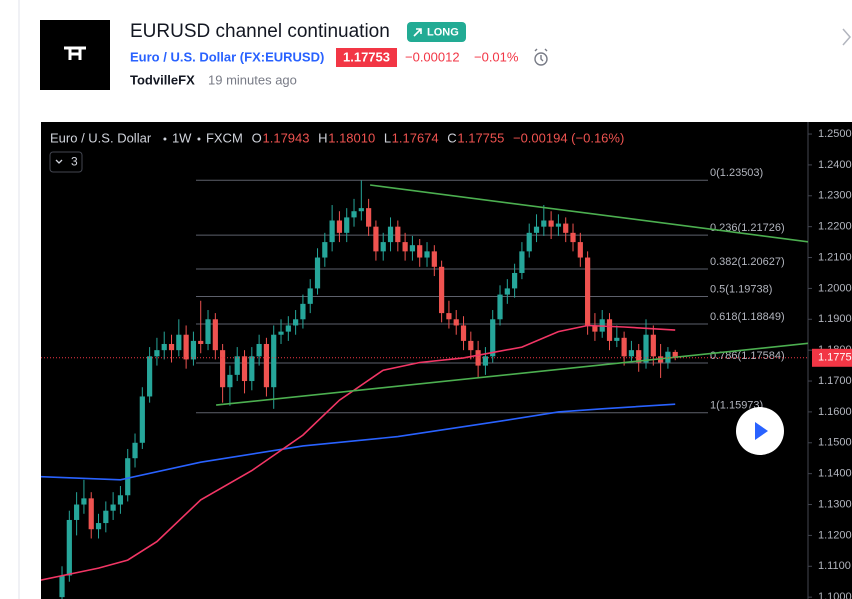  What do you see at coordinates (747, 228) in the screenshot?
I see `fib-label: 0.236(1.21726)` at bounding box center [747, 228].